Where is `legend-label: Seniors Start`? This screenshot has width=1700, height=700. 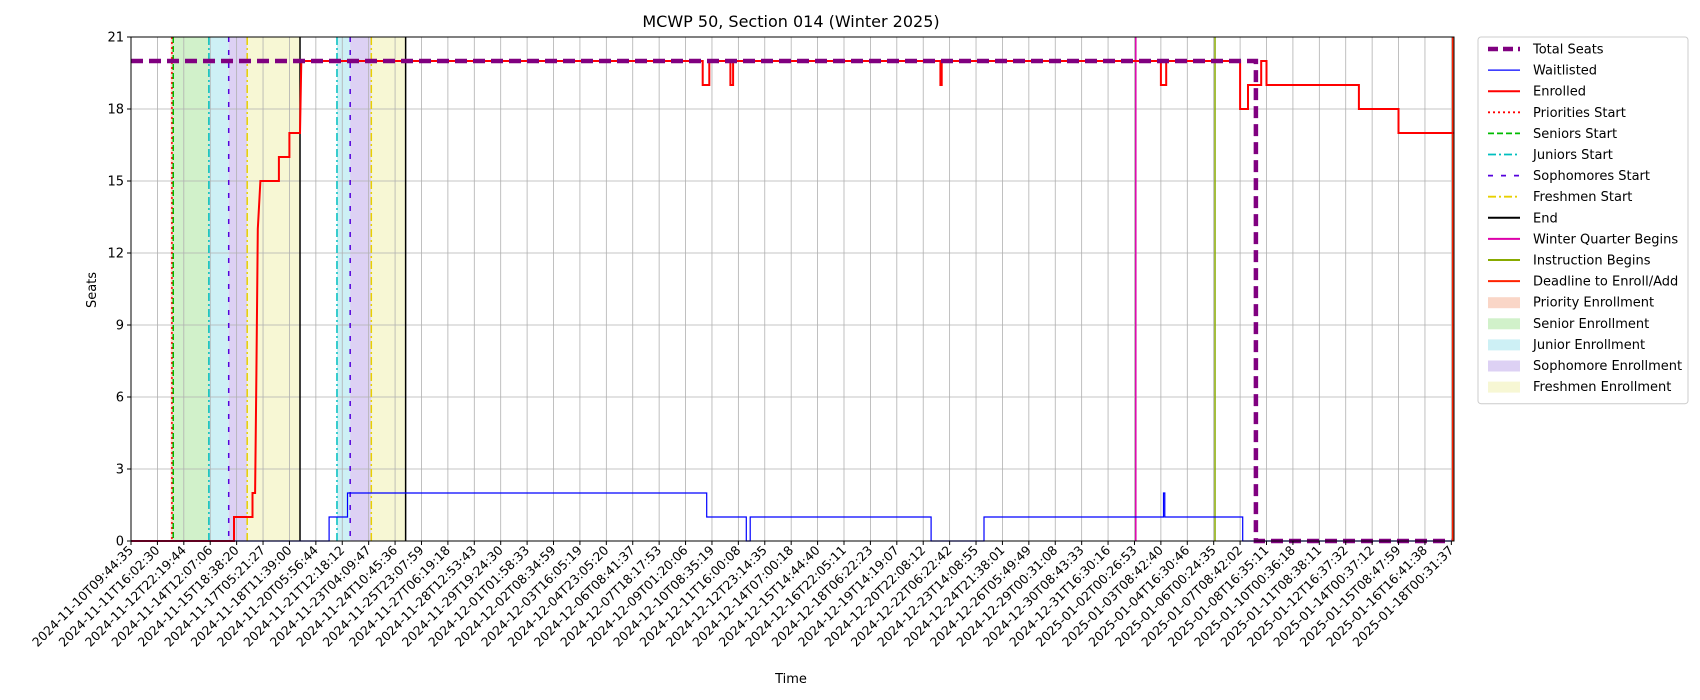 legend-label: Seniors Start is located at coordinates (1575, 134).